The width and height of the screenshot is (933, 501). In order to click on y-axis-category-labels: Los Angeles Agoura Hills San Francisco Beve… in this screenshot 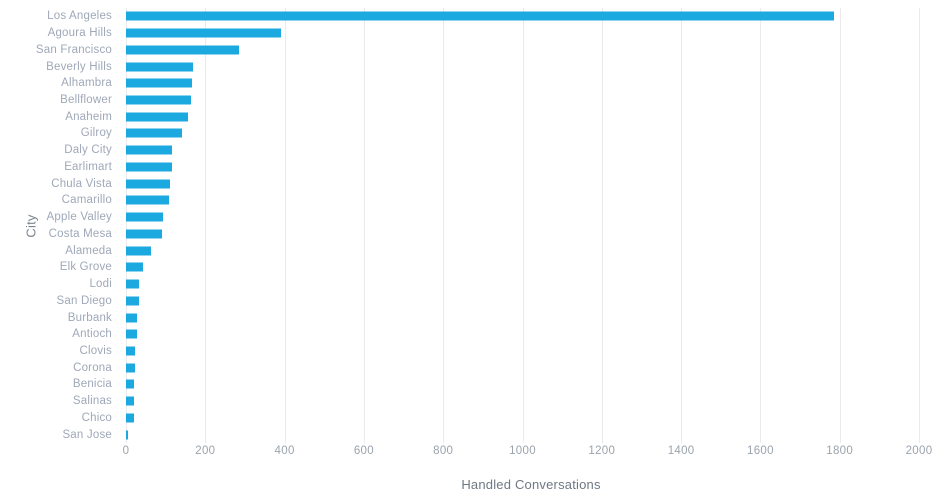, I will do `click(59, 225)`.